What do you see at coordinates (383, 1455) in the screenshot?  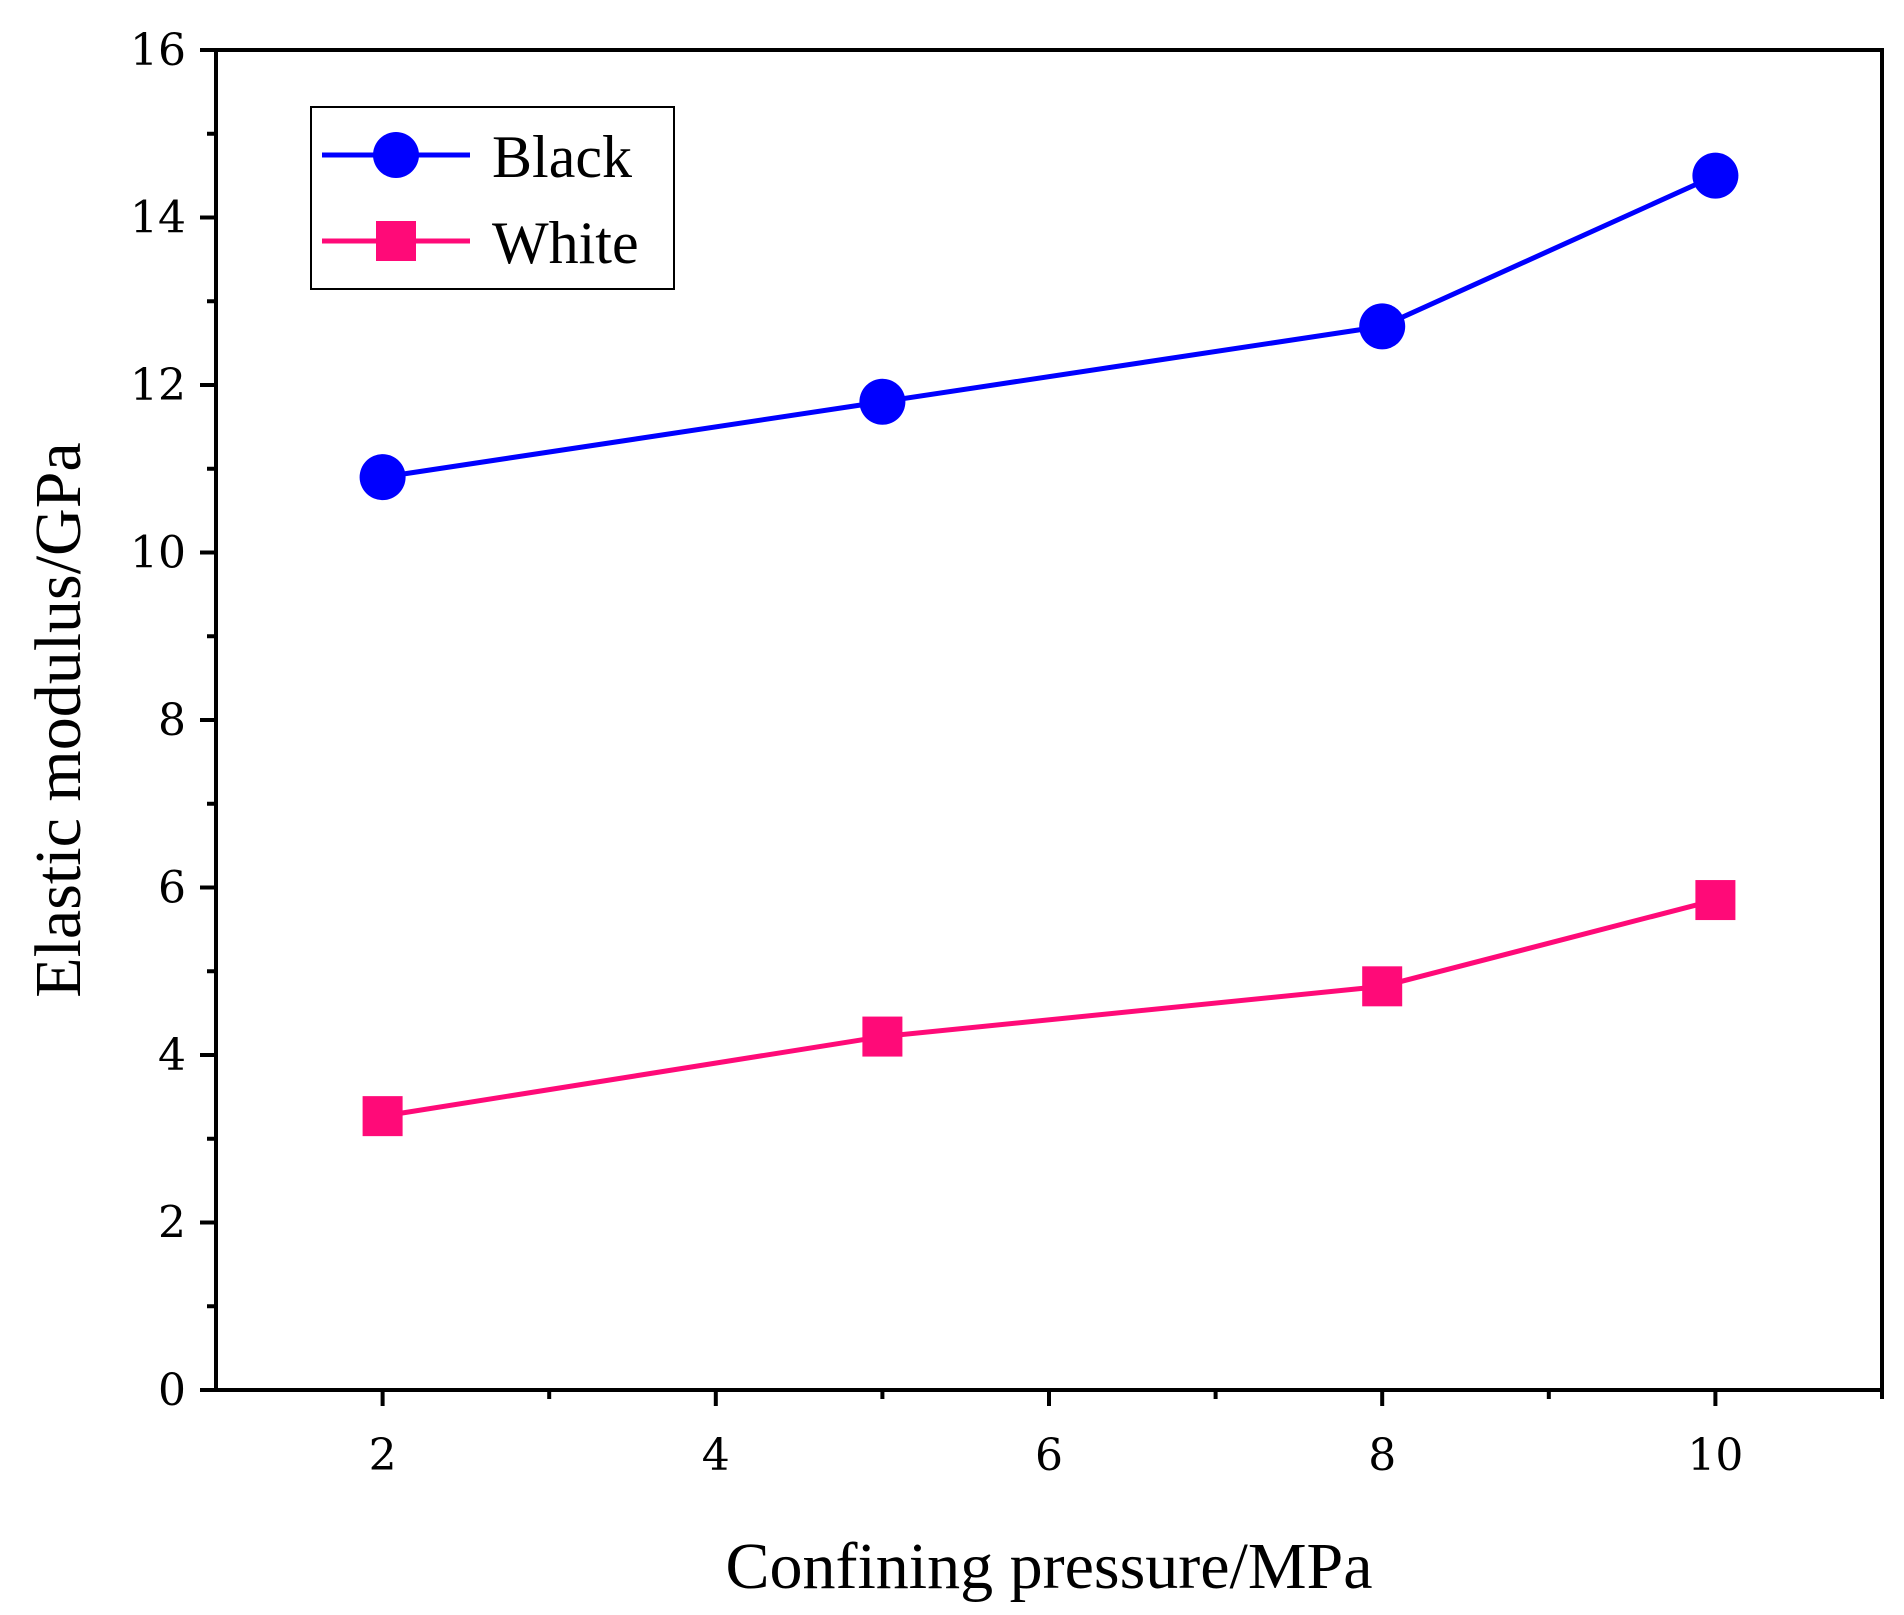 I see `x-tick-label: 2` at bounding box center [383, 1455].